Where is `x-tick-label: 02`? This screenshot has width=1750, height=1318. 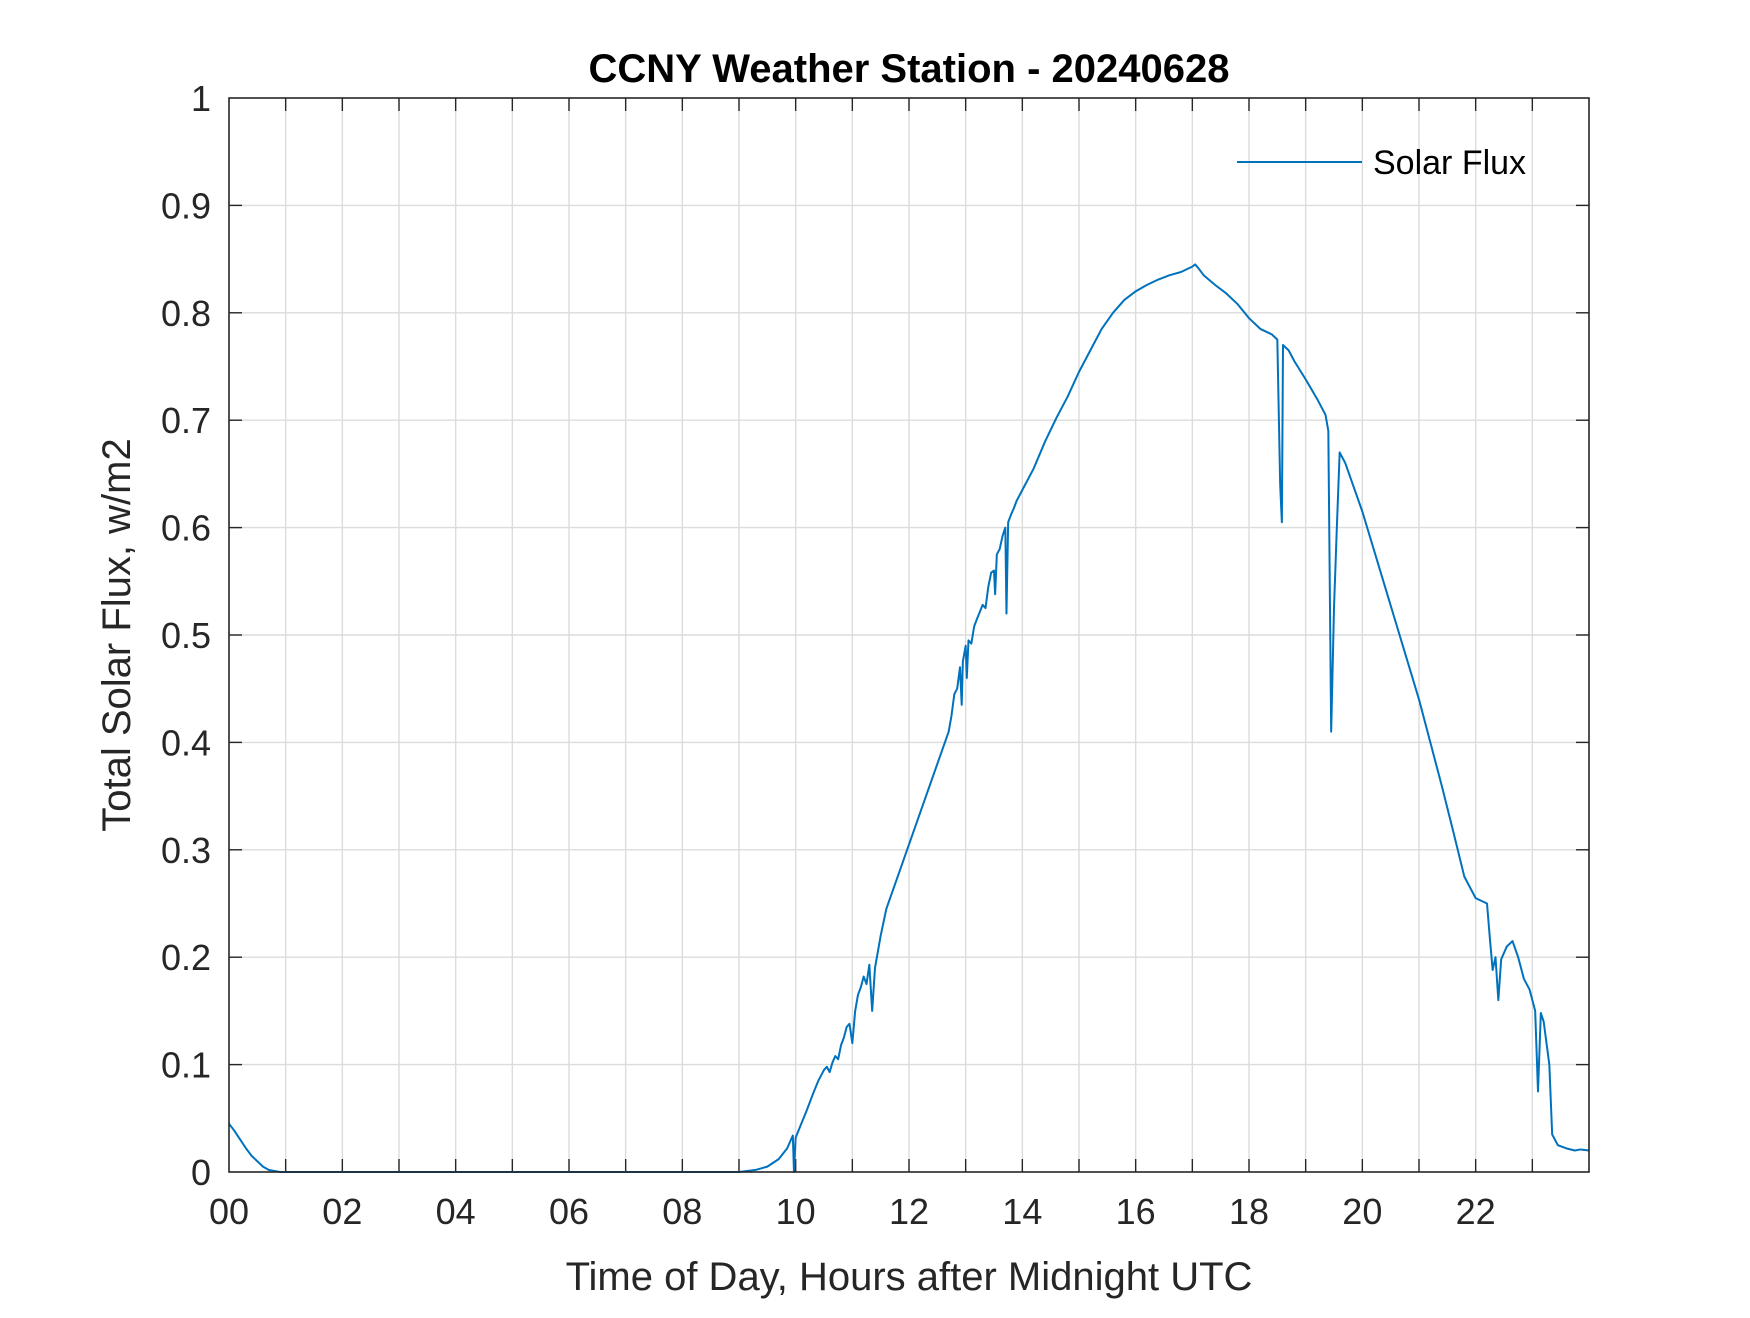 x-tick-label: 02 is located at coordinates (342, 1211).